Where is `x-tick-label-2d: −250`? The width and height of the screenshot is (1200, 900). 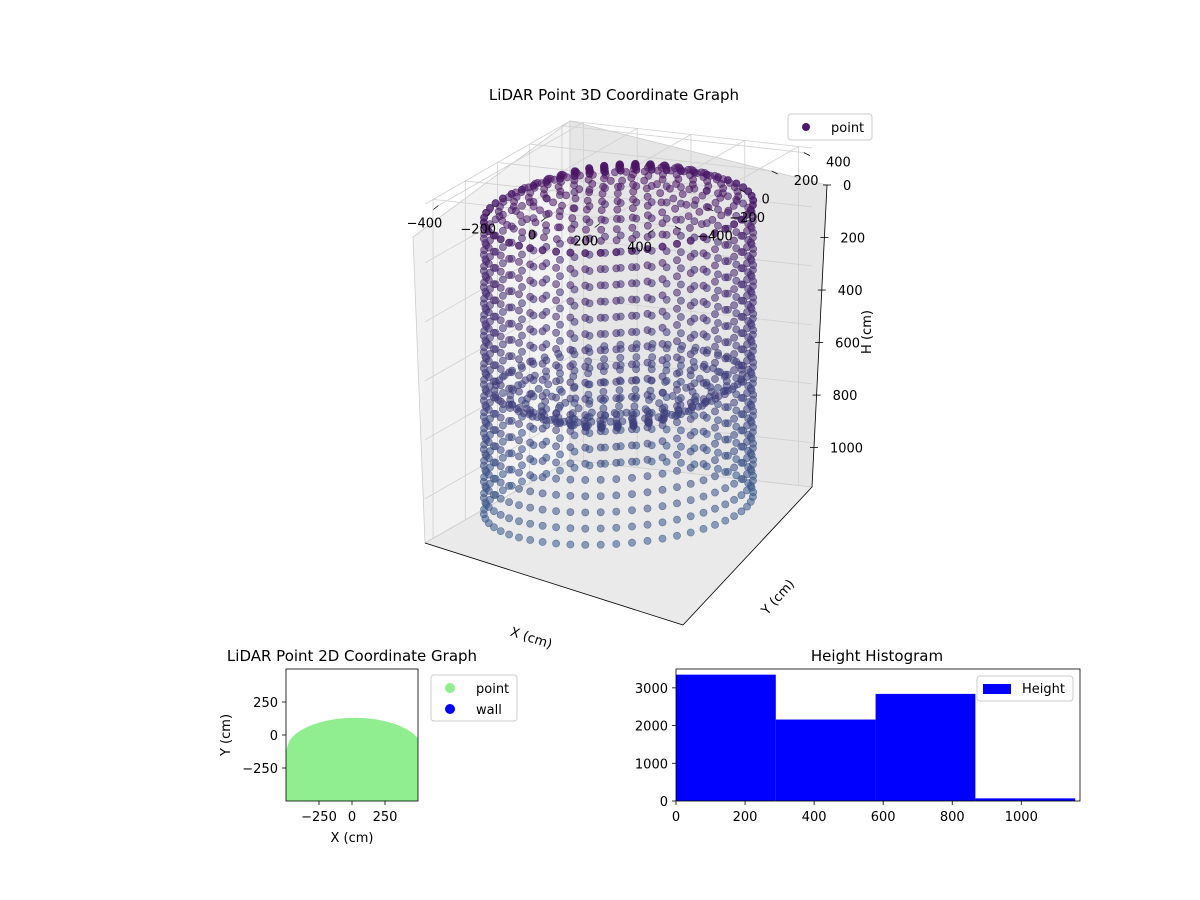 x-tick-label-2d: −250 is located at coordinates (319, 817).